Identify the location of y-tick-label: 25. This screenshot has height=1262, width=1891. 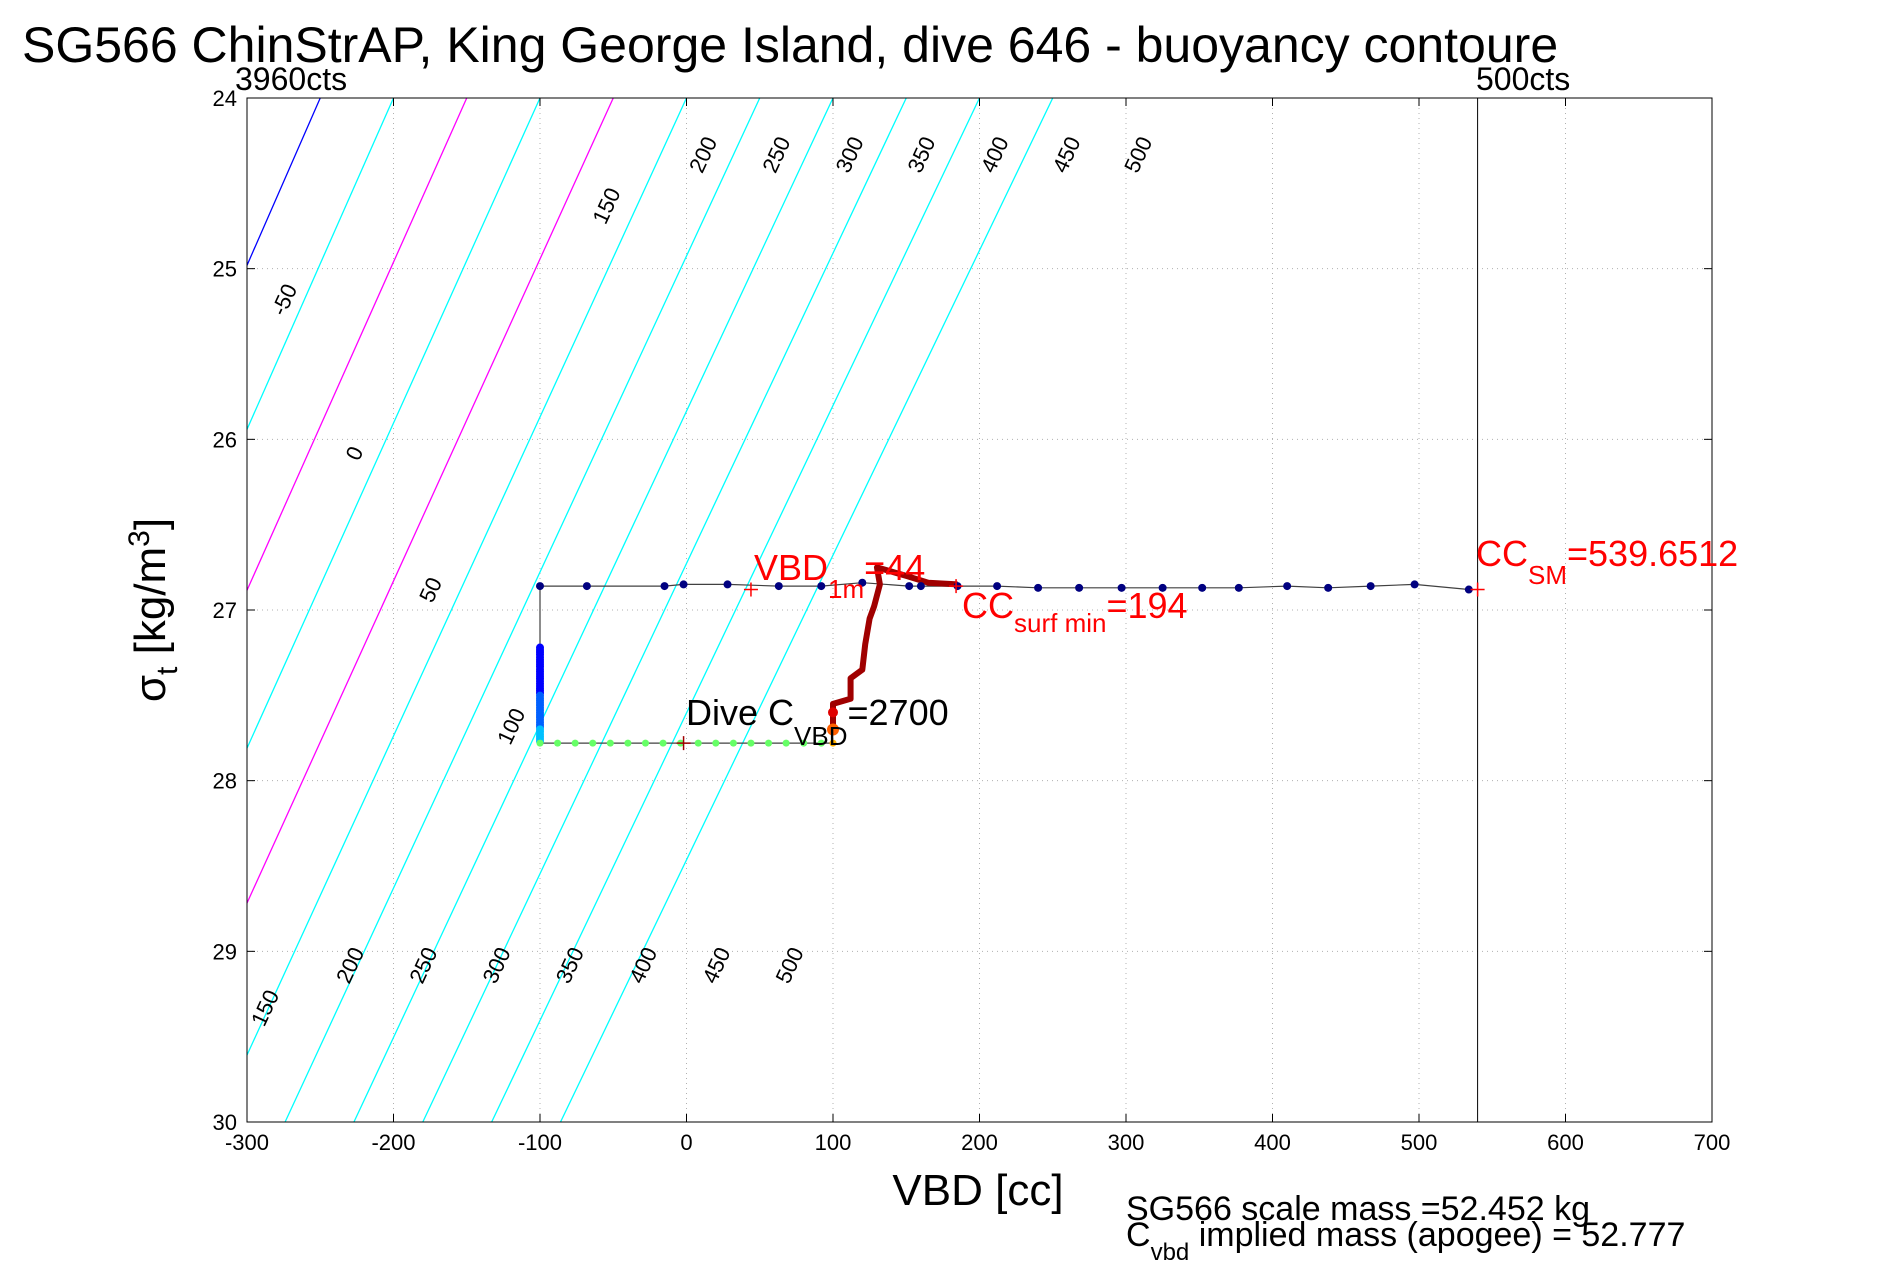
(225, 269).